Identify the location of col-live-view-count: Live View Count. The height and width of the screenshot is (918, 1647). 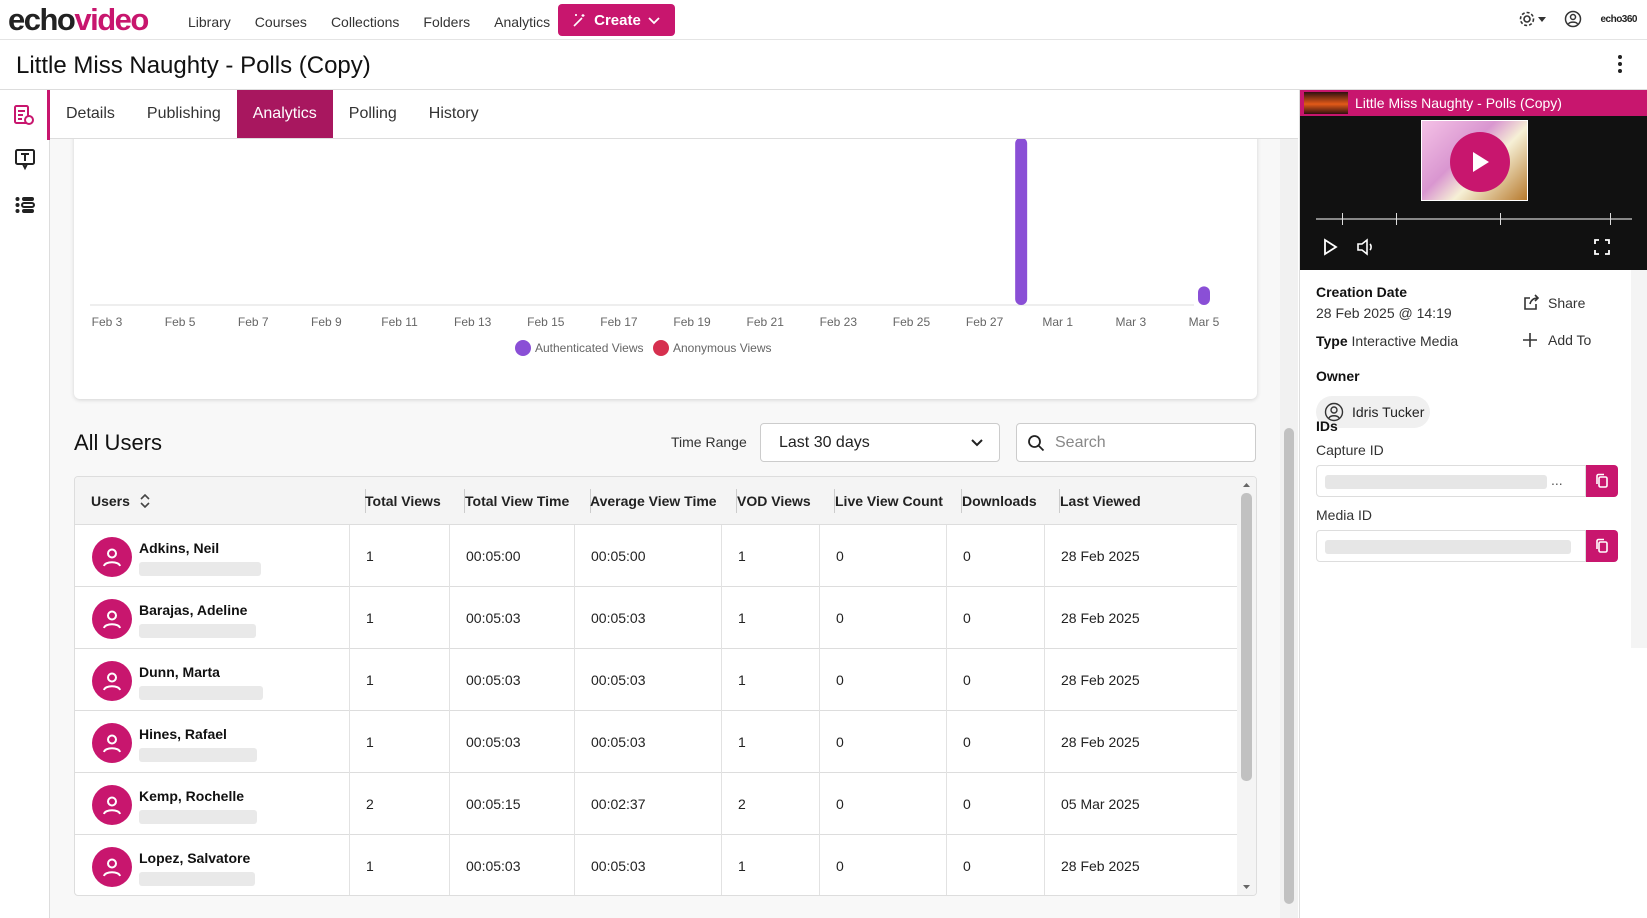
(889, 501).